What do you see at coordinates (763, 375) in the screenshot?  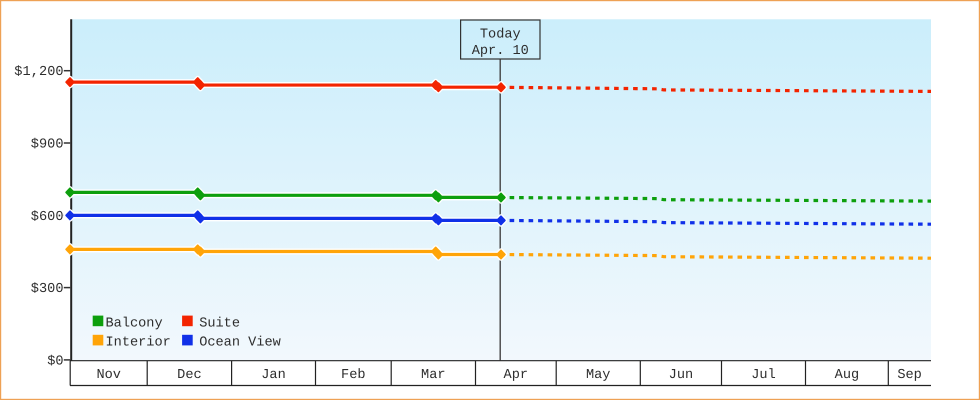 I see `svg-text: Jul` at bounding box center [763, 375].